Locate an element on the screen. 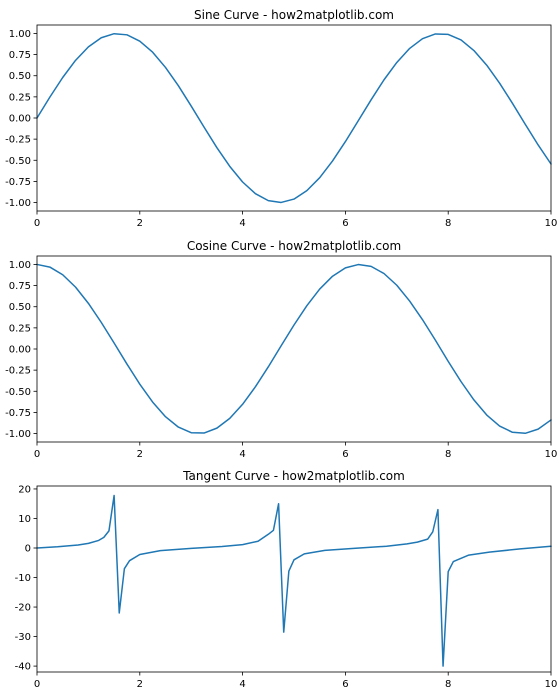  tangent-y-tick-label: -10 is located at coordinates (23, 578).